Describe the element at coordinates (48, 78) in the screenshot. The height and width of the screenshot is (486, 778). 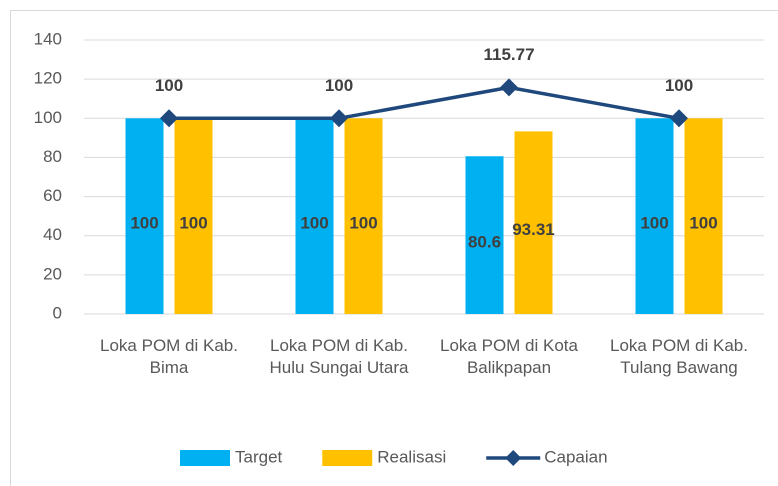
I see `y-tick-label: 120` at that location.